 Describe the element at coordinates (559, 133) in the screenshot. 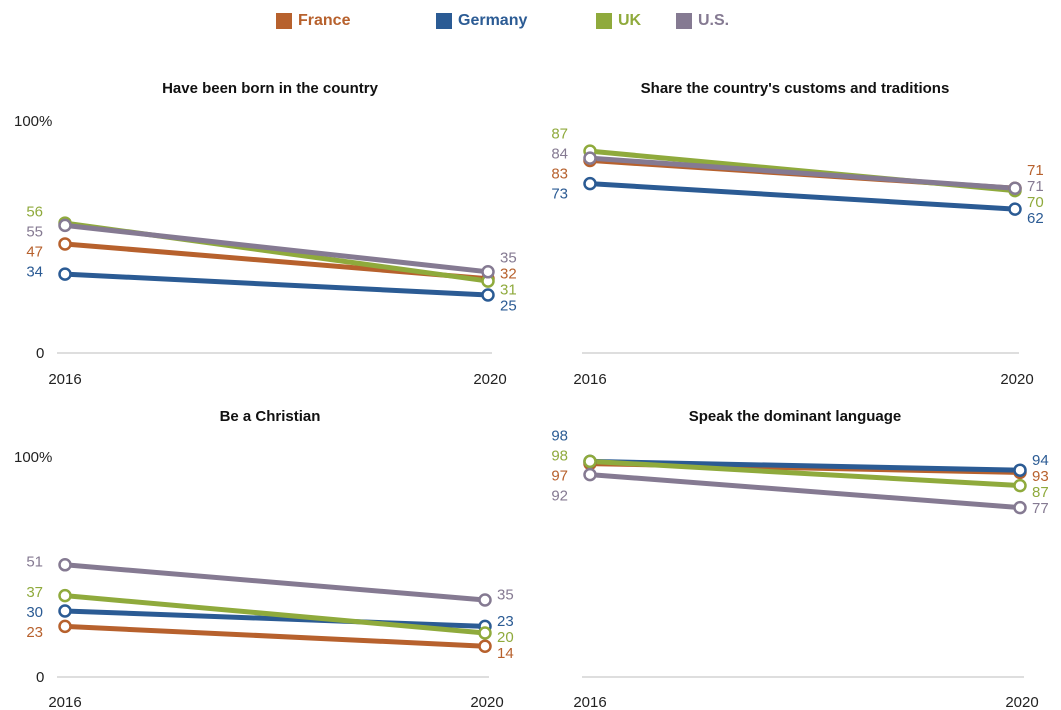

I see `value-label-start-1-2: 87` at that location.